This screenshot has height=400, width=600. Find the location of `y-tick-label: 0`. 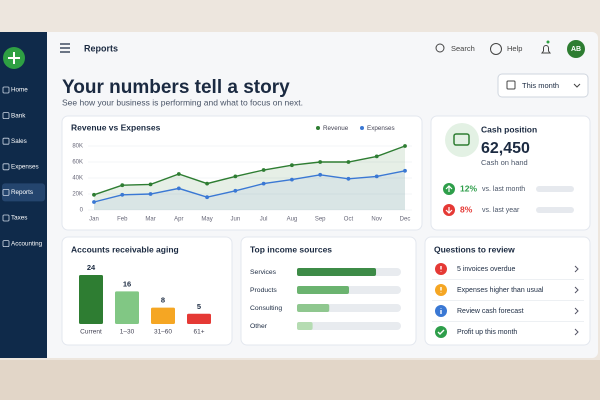

y-tick-label: 0 is located at coordinates (82, 211).